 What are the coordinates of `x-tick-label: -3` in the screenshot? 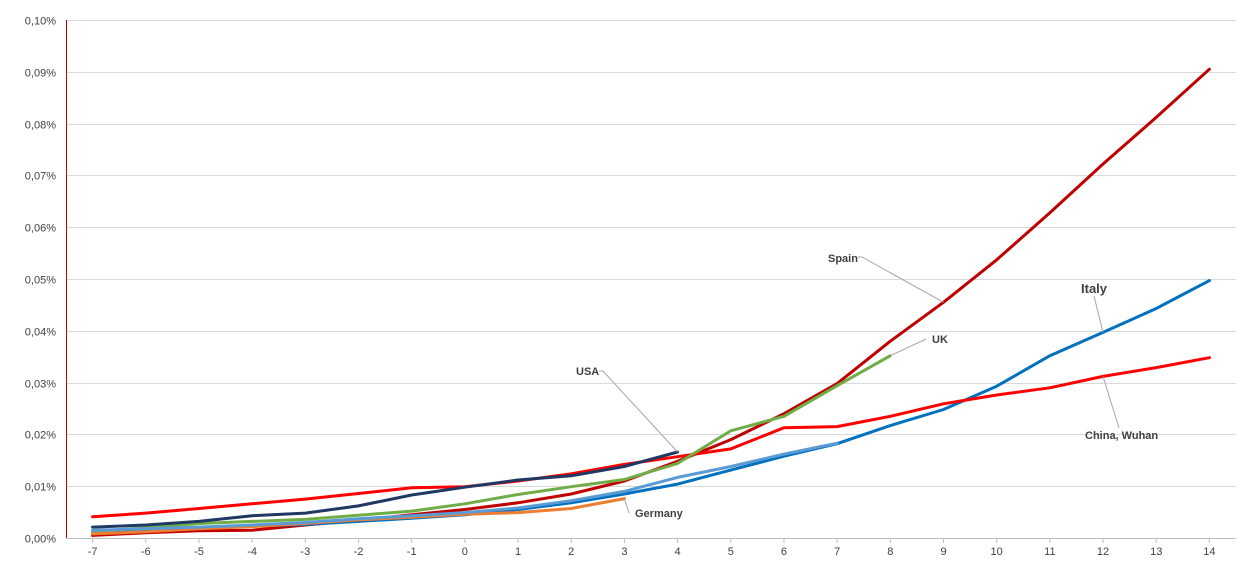 It's located at (305, 552).